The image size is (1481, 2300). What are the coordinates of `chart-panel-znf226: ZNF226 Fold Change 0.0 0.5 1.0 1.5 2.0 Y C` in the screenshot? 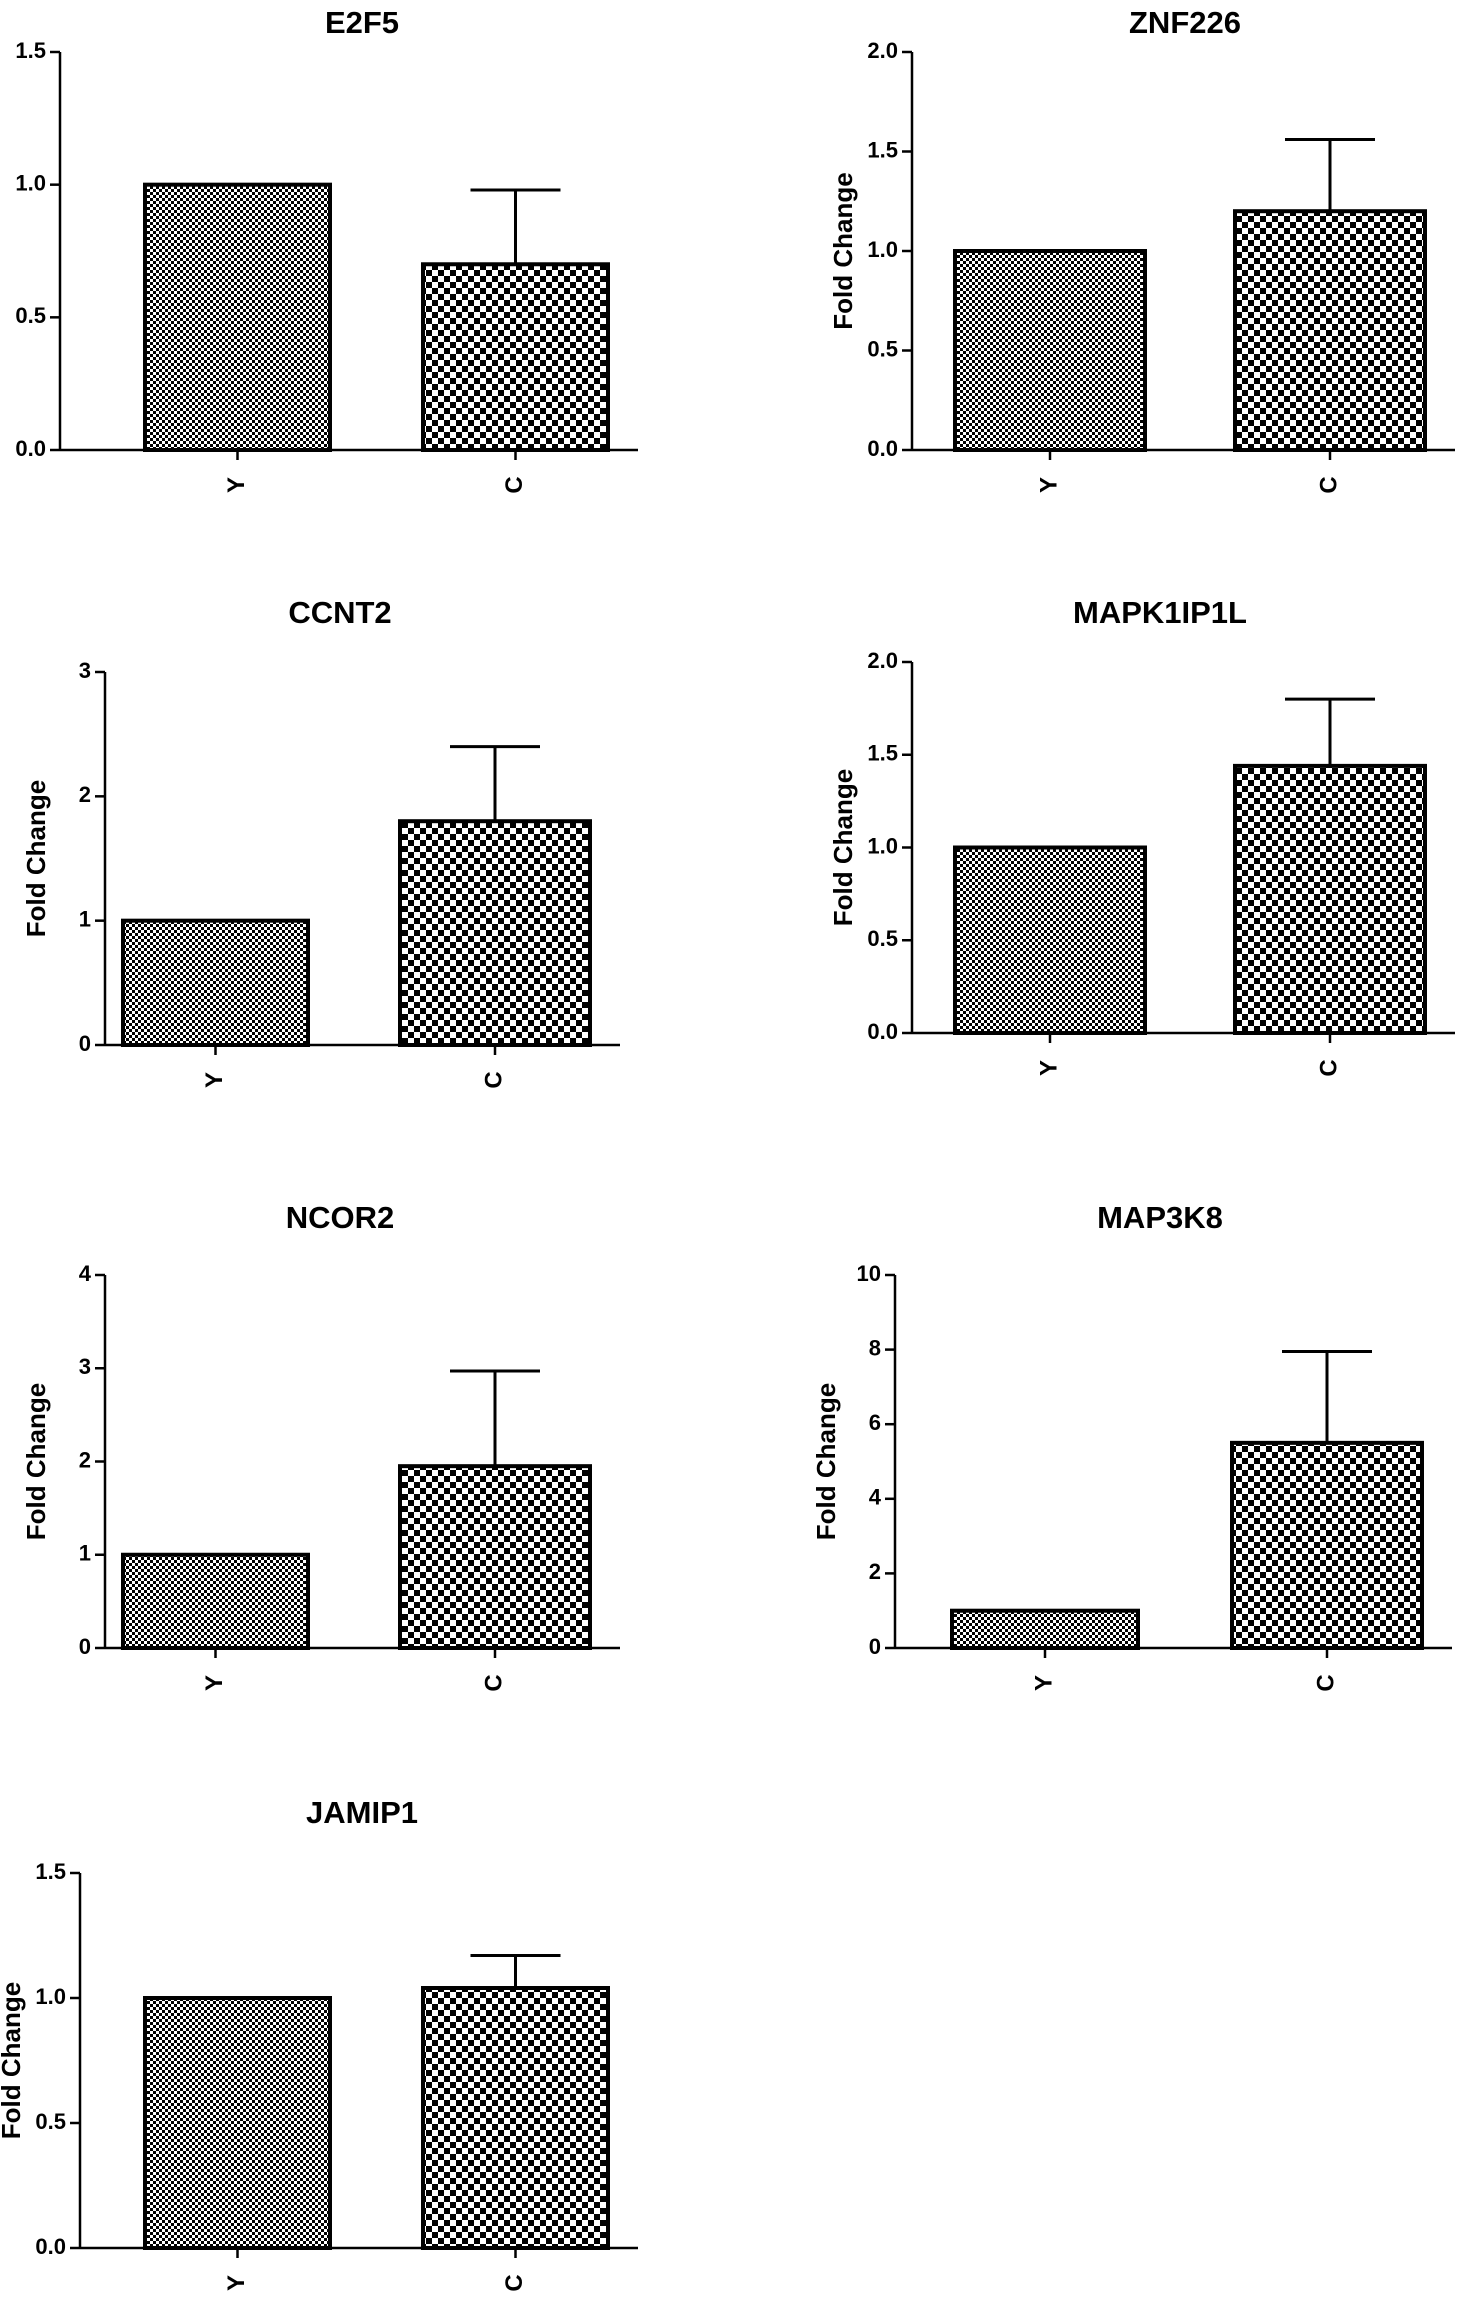 It's located at (1141, 249).